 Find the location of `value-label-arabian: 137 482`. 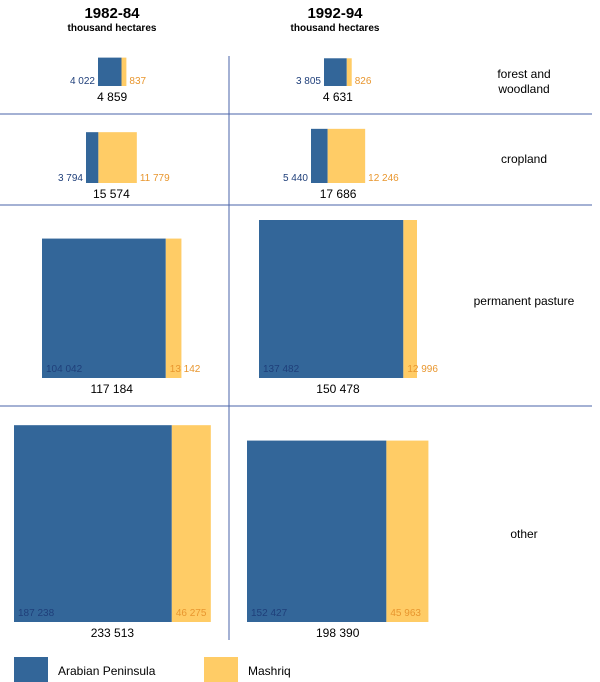

value-label-arabian: 137 482 is located at coordinates (281, 369).